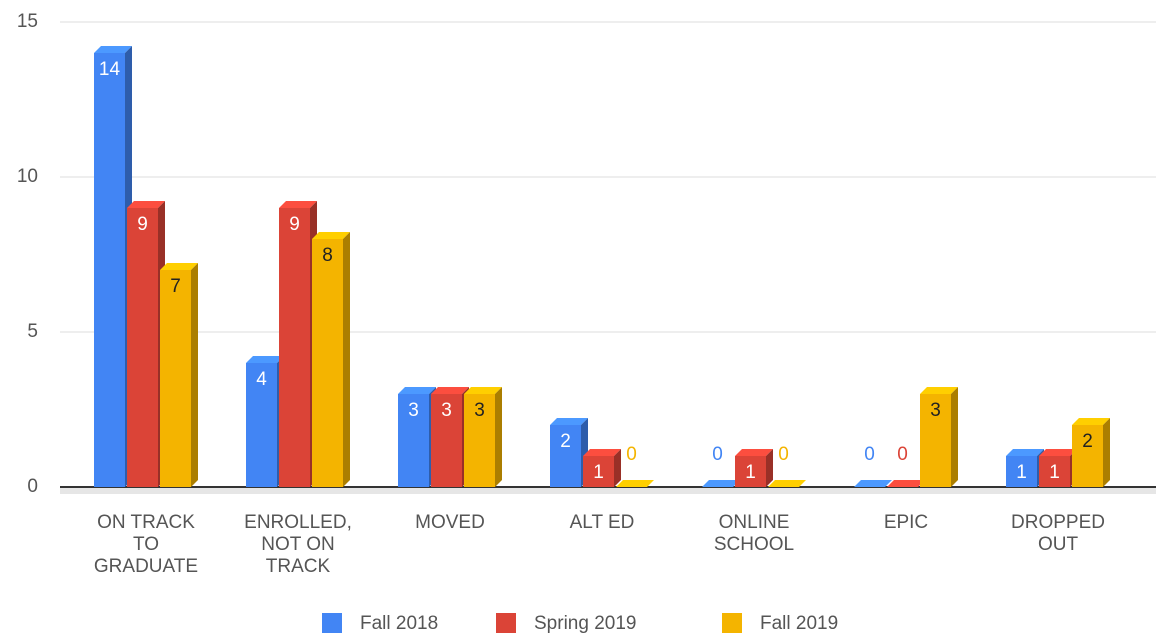 The height and width of the screenshot is (640, 1156). Describe the element at coordinates (110, 69) in the screenshot. I see `data-label: 14` at that location.